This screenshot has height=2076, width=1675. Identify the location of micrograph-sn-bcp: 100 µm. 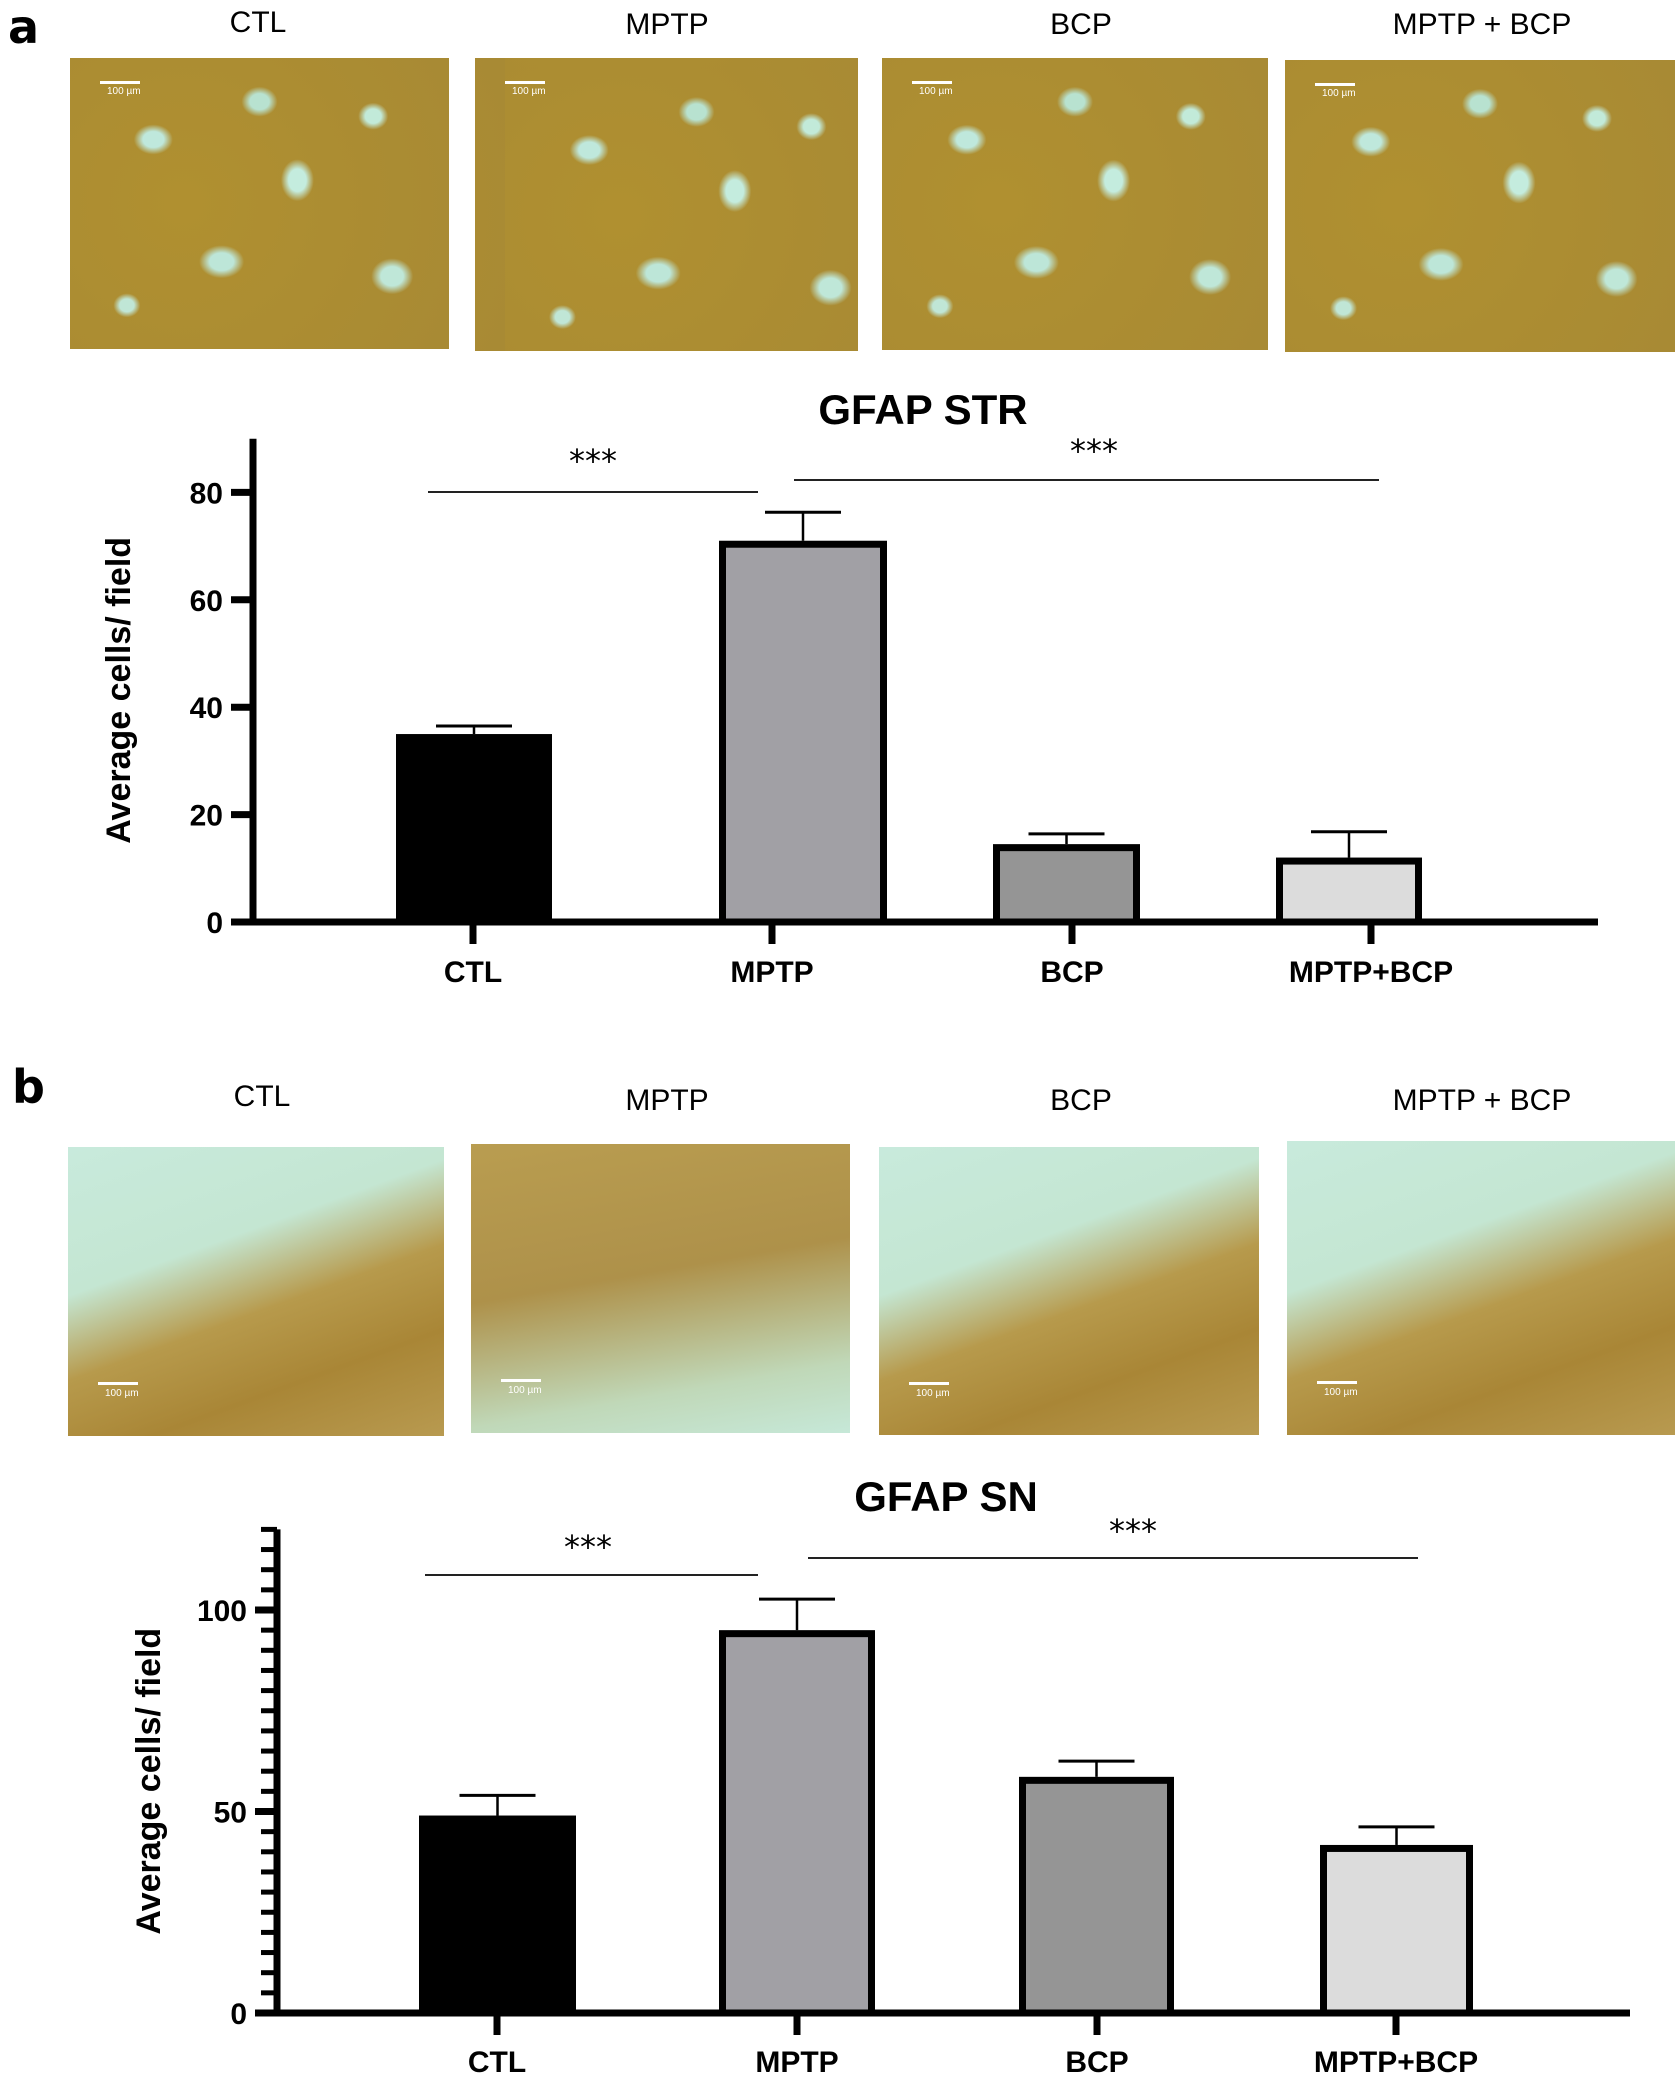
(1069, 1291).